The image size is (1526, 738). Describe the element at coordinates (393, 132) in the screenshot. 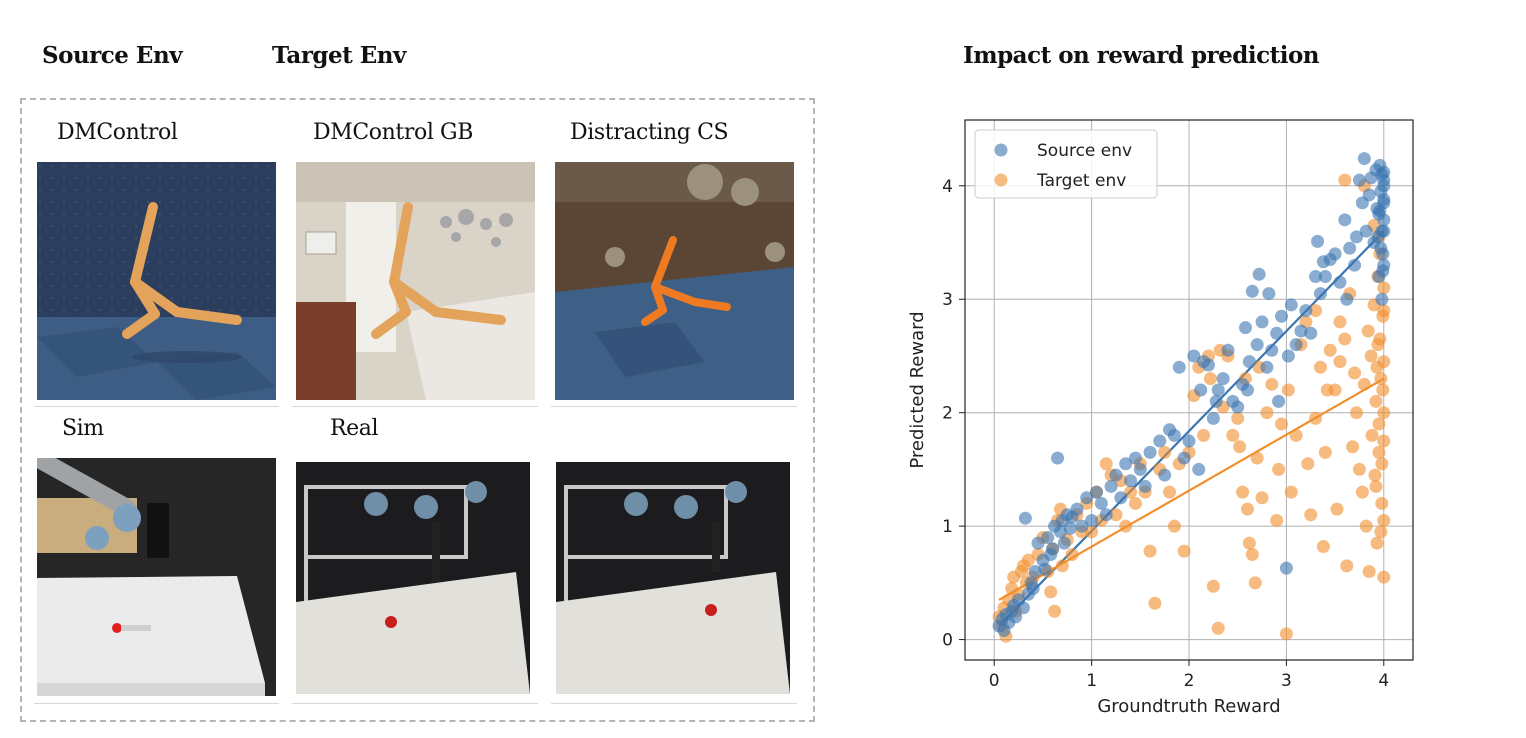

I see `panel-label-dmcontrol-gb: DMControl GB` at that location.